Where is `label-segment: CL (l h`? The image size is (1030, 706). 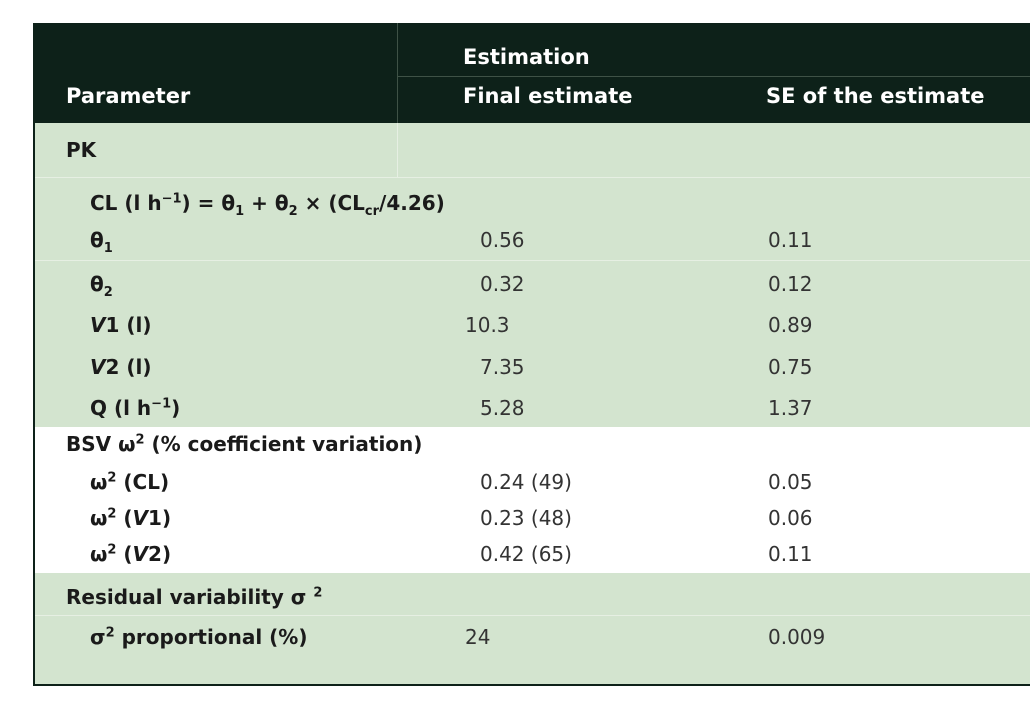 label-segment: CL (l h is located at coordinates (126, 203).